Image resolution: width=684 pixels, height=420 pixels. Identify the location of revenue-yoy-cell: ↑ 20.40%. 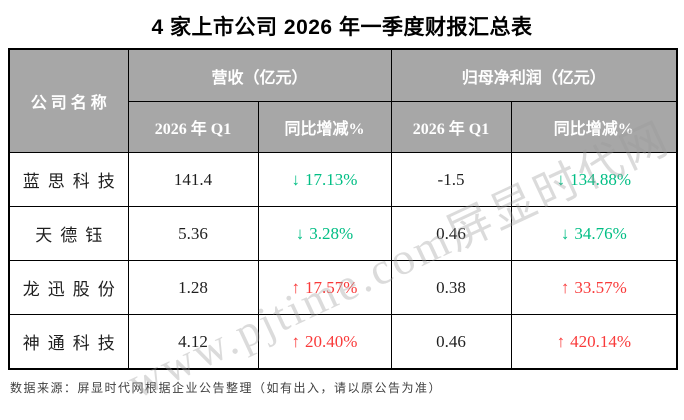
(324, 342).